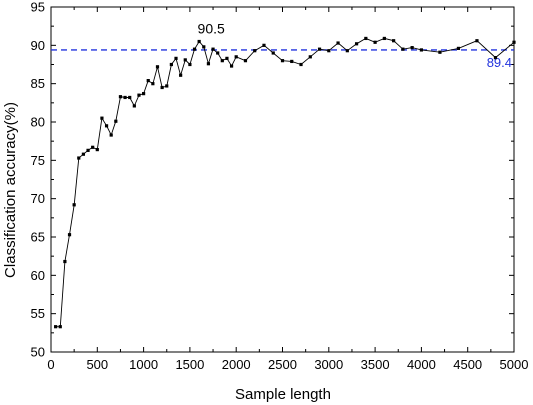 The image size is (533, 405). I want to click on y-tick-label: 80, so click(38, 122).